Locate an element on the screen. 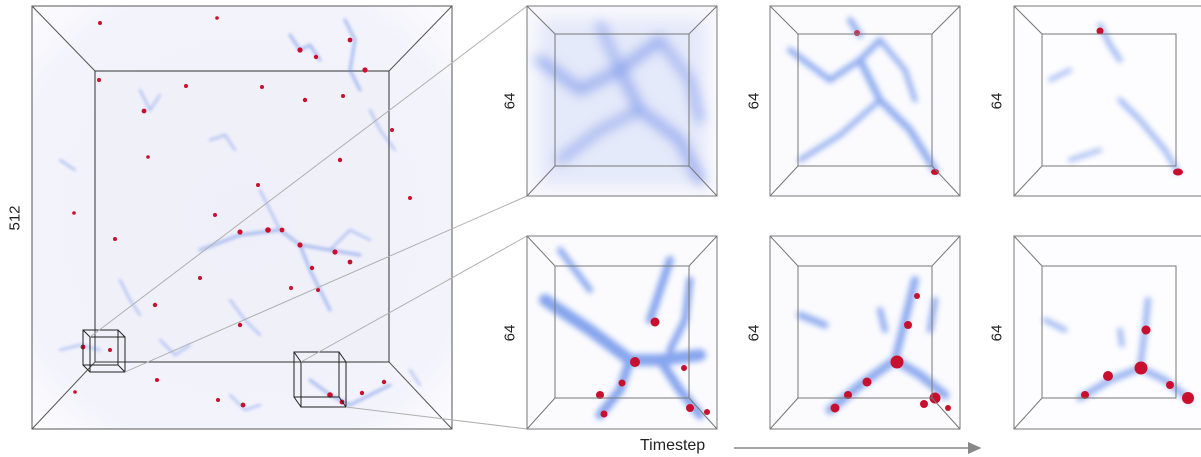  main-volume-size-label: 512 is located at coordinates (15, 218).